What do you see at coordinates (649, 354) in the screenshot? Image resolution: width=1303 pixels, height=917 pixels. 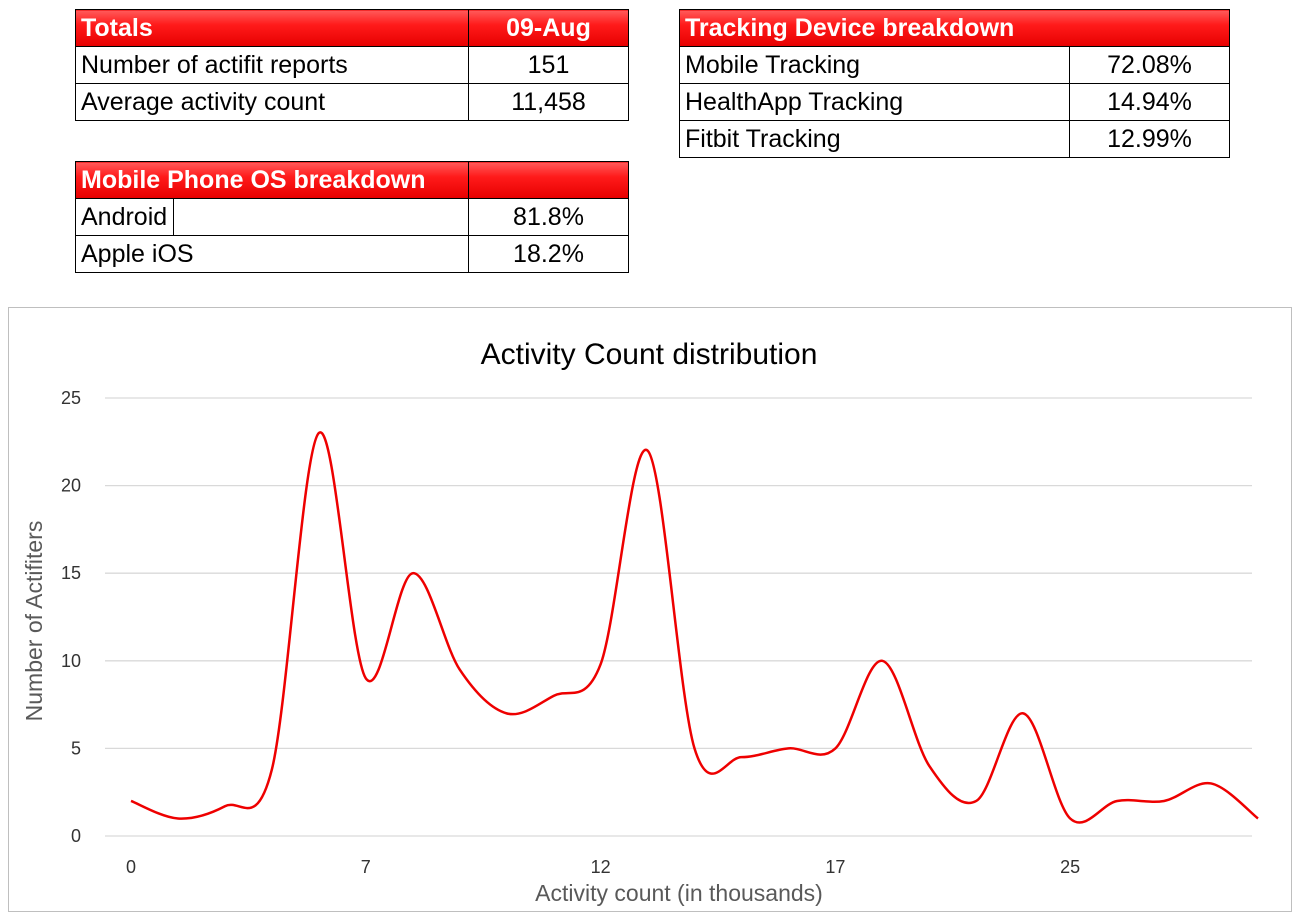 I see `chart-title: Activity Count distribution` at bounding box center [649, 354].